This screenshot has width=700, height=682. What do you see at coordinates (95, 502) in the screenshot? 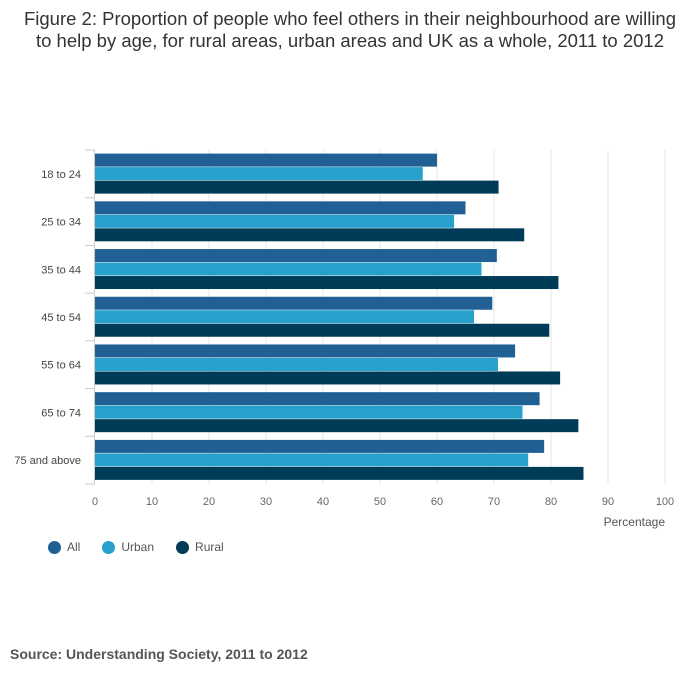
I see `x-tick-label-0: 0` at bounding box center [95, 502].